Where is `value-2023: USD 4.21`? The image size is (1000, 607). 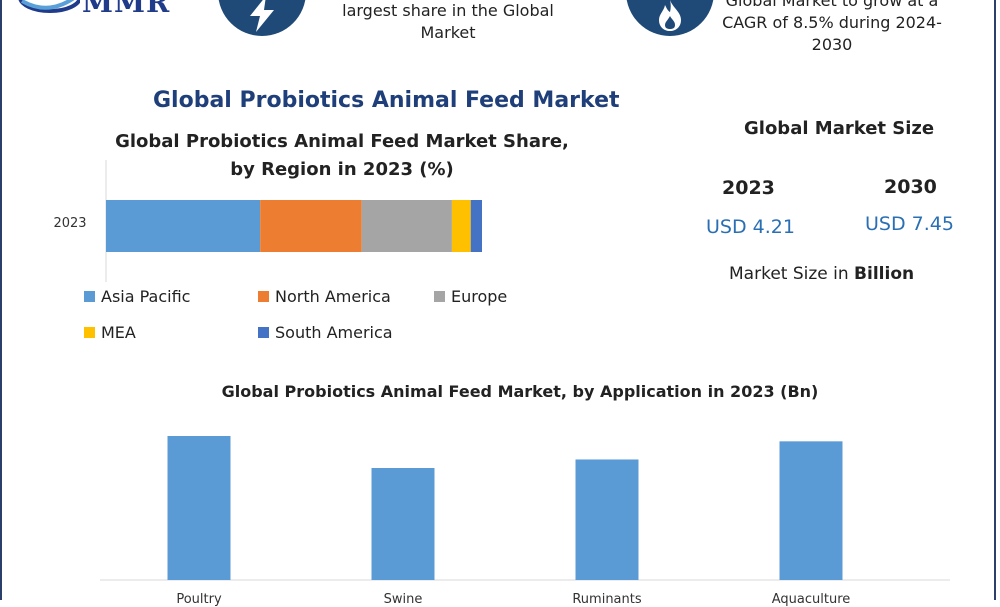
value-2023: USD 4.21 is located at coordinates (750, 227).